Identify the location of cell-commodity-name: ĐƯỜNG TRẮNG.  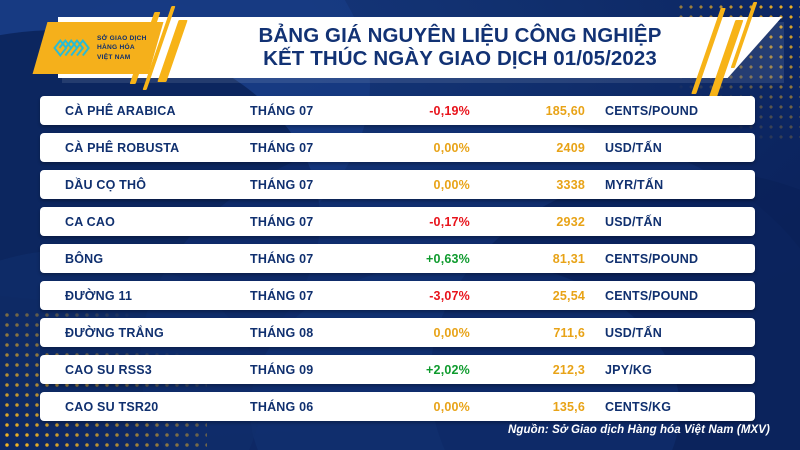
(114, 332).